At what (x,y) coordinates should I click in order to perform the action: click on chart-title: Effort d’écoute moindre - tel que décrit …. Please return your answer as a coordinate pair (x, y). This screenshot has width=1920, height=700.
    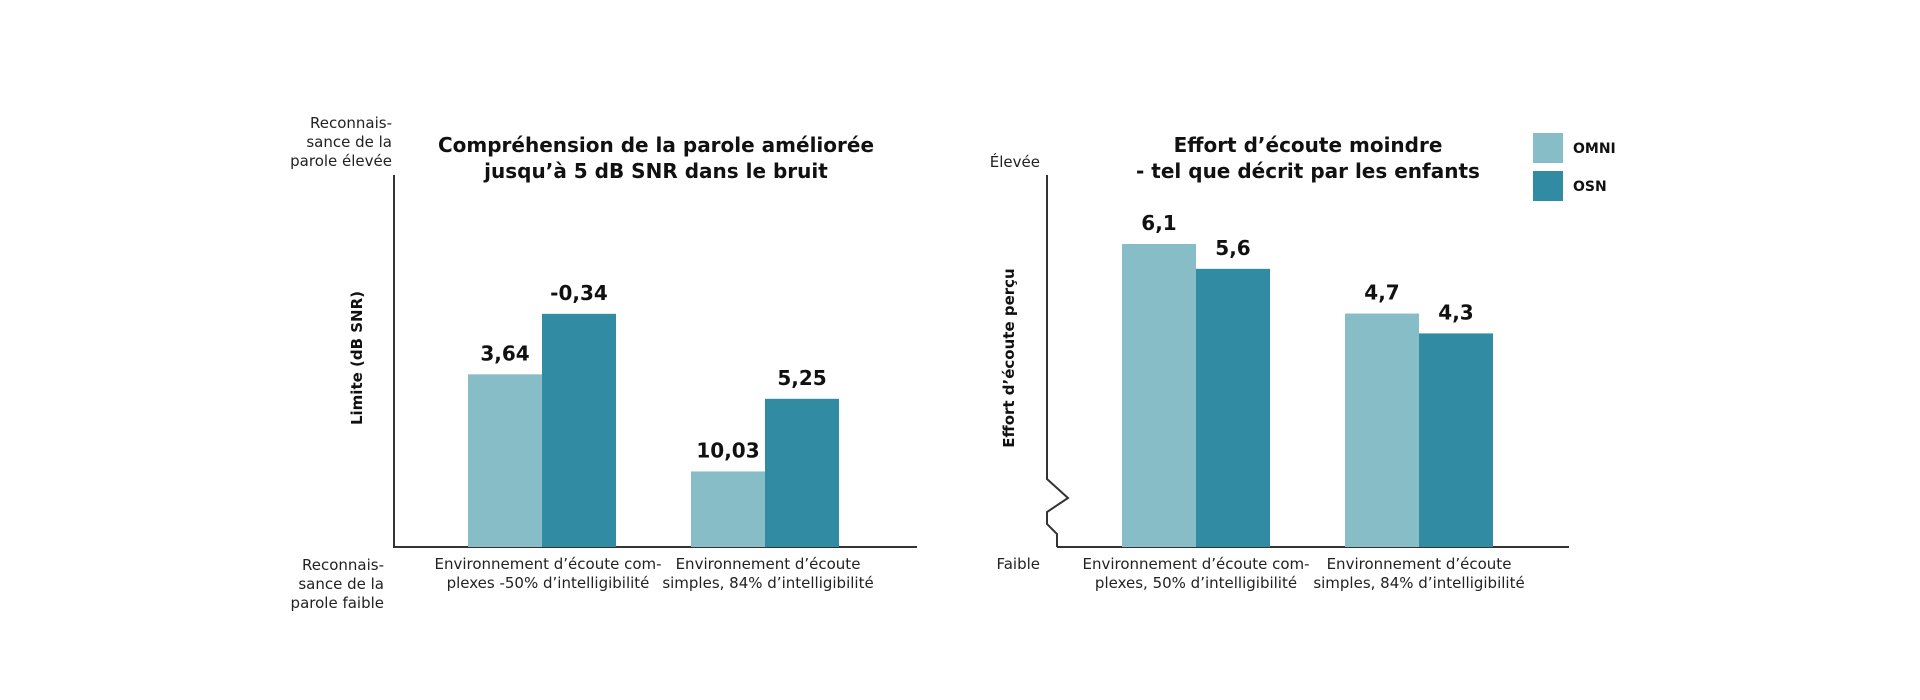
    Looking at the image, I should click on (1308, 158).